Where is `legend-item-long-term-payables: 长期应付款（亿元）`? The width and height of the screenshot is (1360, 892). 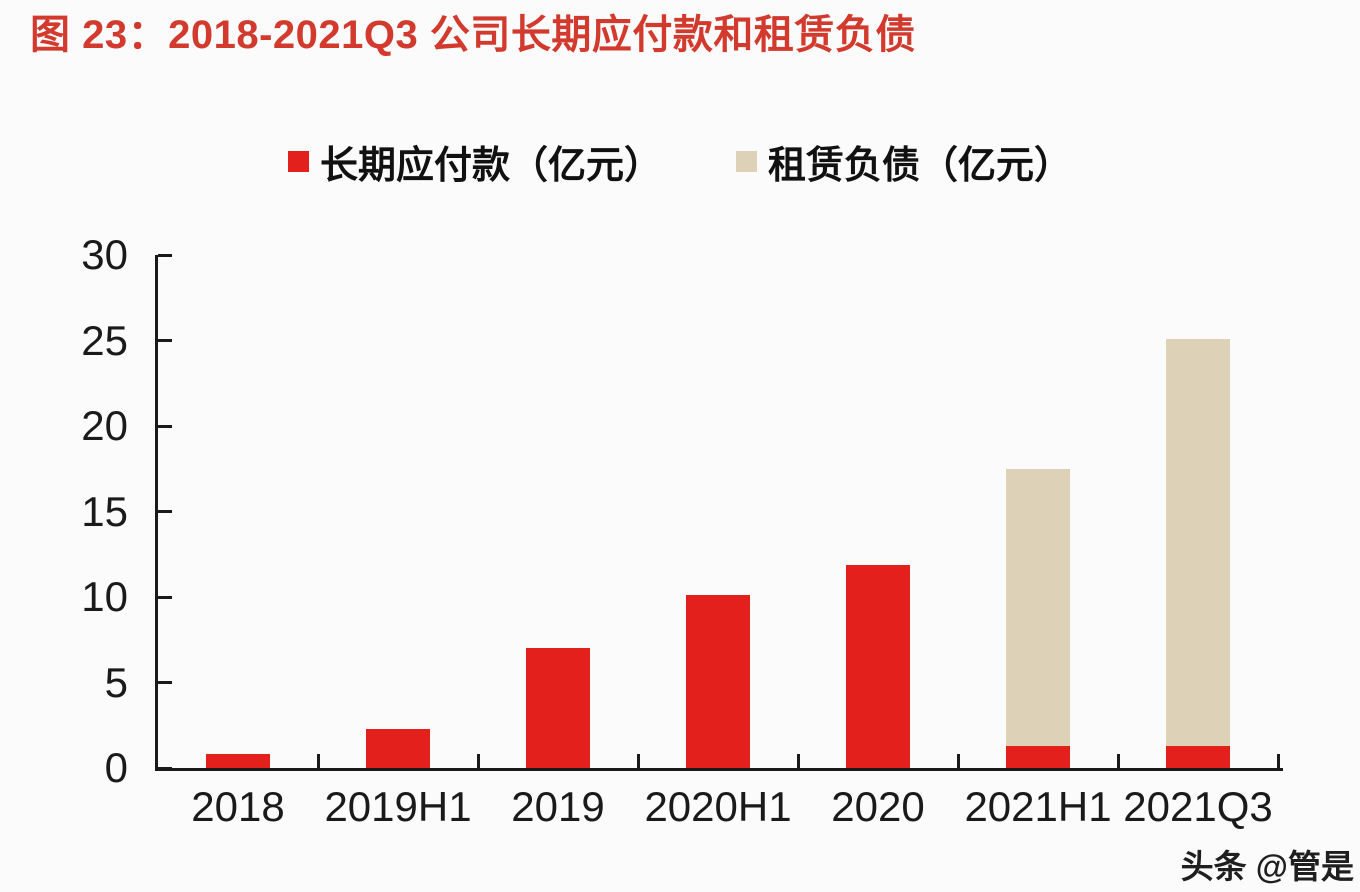
legend-item-long-term-payables: 长期应付款（亿元） is located at coordinates (474, 161).